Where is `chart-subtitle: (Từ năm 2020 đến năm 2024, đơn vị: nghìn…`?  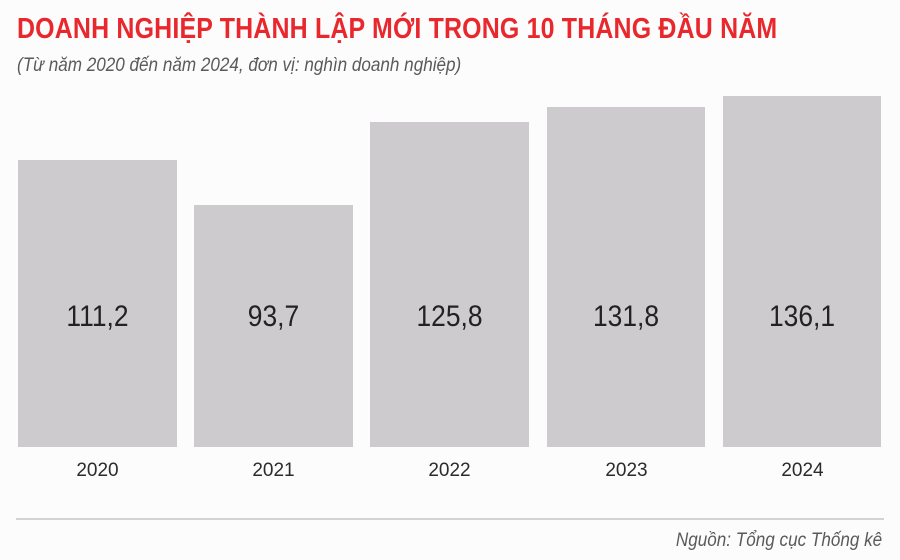 chart-subtitle: (Từ năm 2020 đến năm 2024, đơn vị: nghìn… is located at coordinates (239, 65).